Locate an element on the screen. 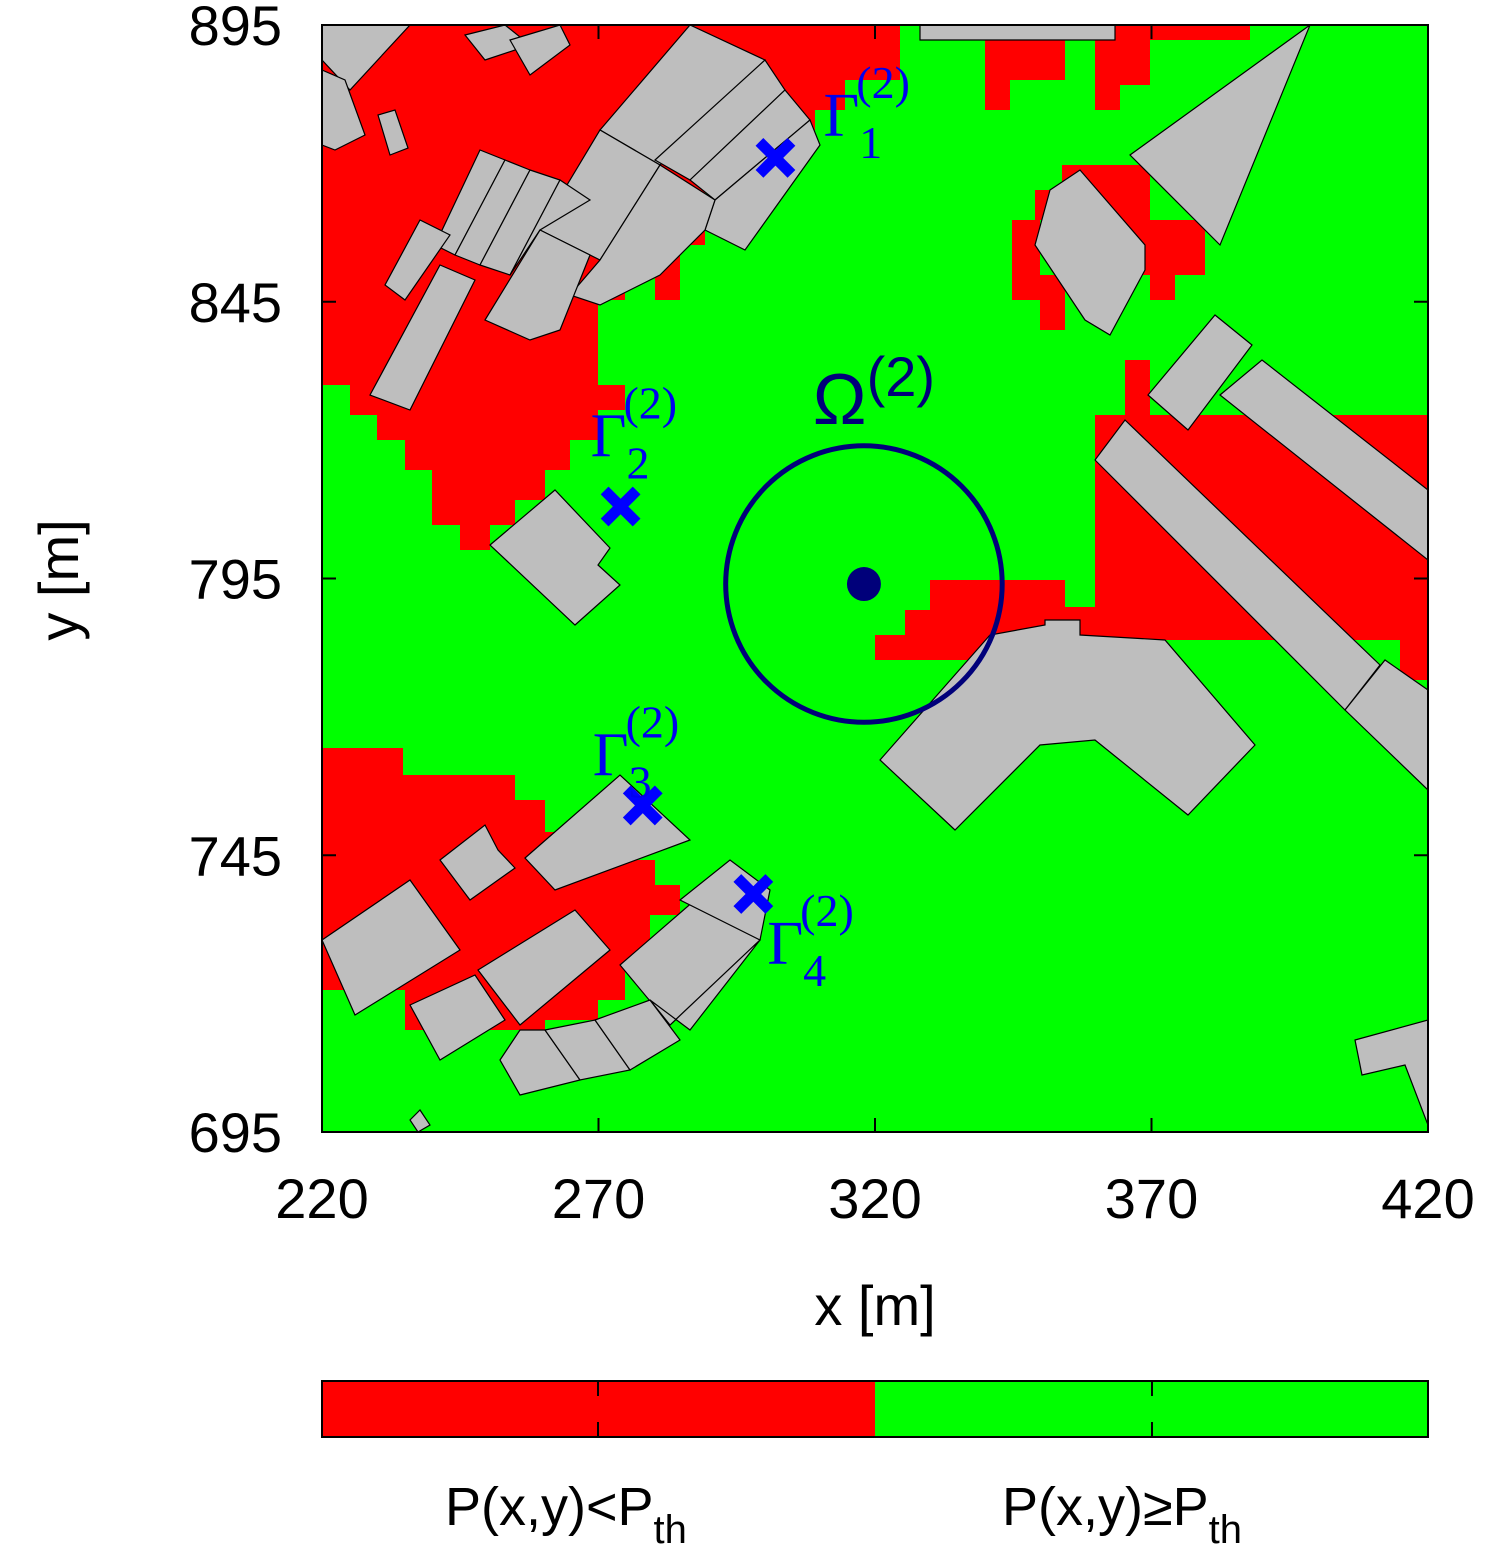 Image resolution: width=1496 pixels, height=1549 pixels. gamma-label-3: Γ3(2) is located at coordinates (636, 751).